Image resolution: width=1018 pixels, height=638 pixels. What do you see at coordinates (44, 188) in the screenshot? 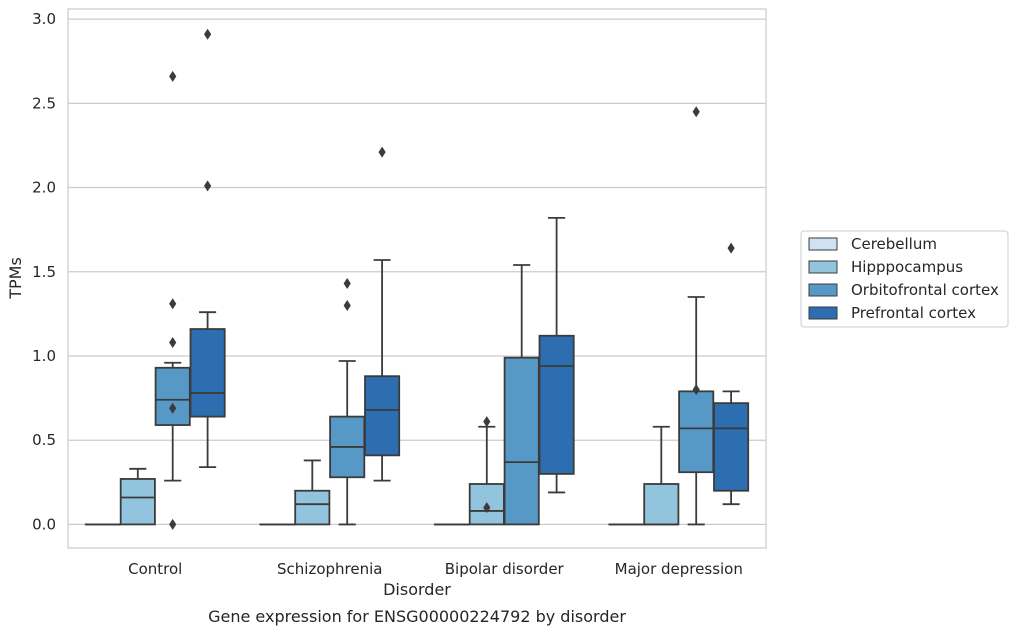
I see `y-tick-label: 2.0` at bounding box center [44, 188].